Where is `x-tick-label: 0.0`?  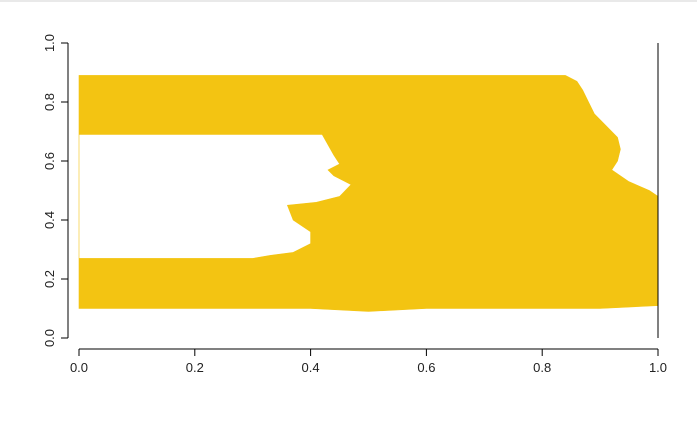
x-tick-label: 0.0 is located at coordinates (79, 367).